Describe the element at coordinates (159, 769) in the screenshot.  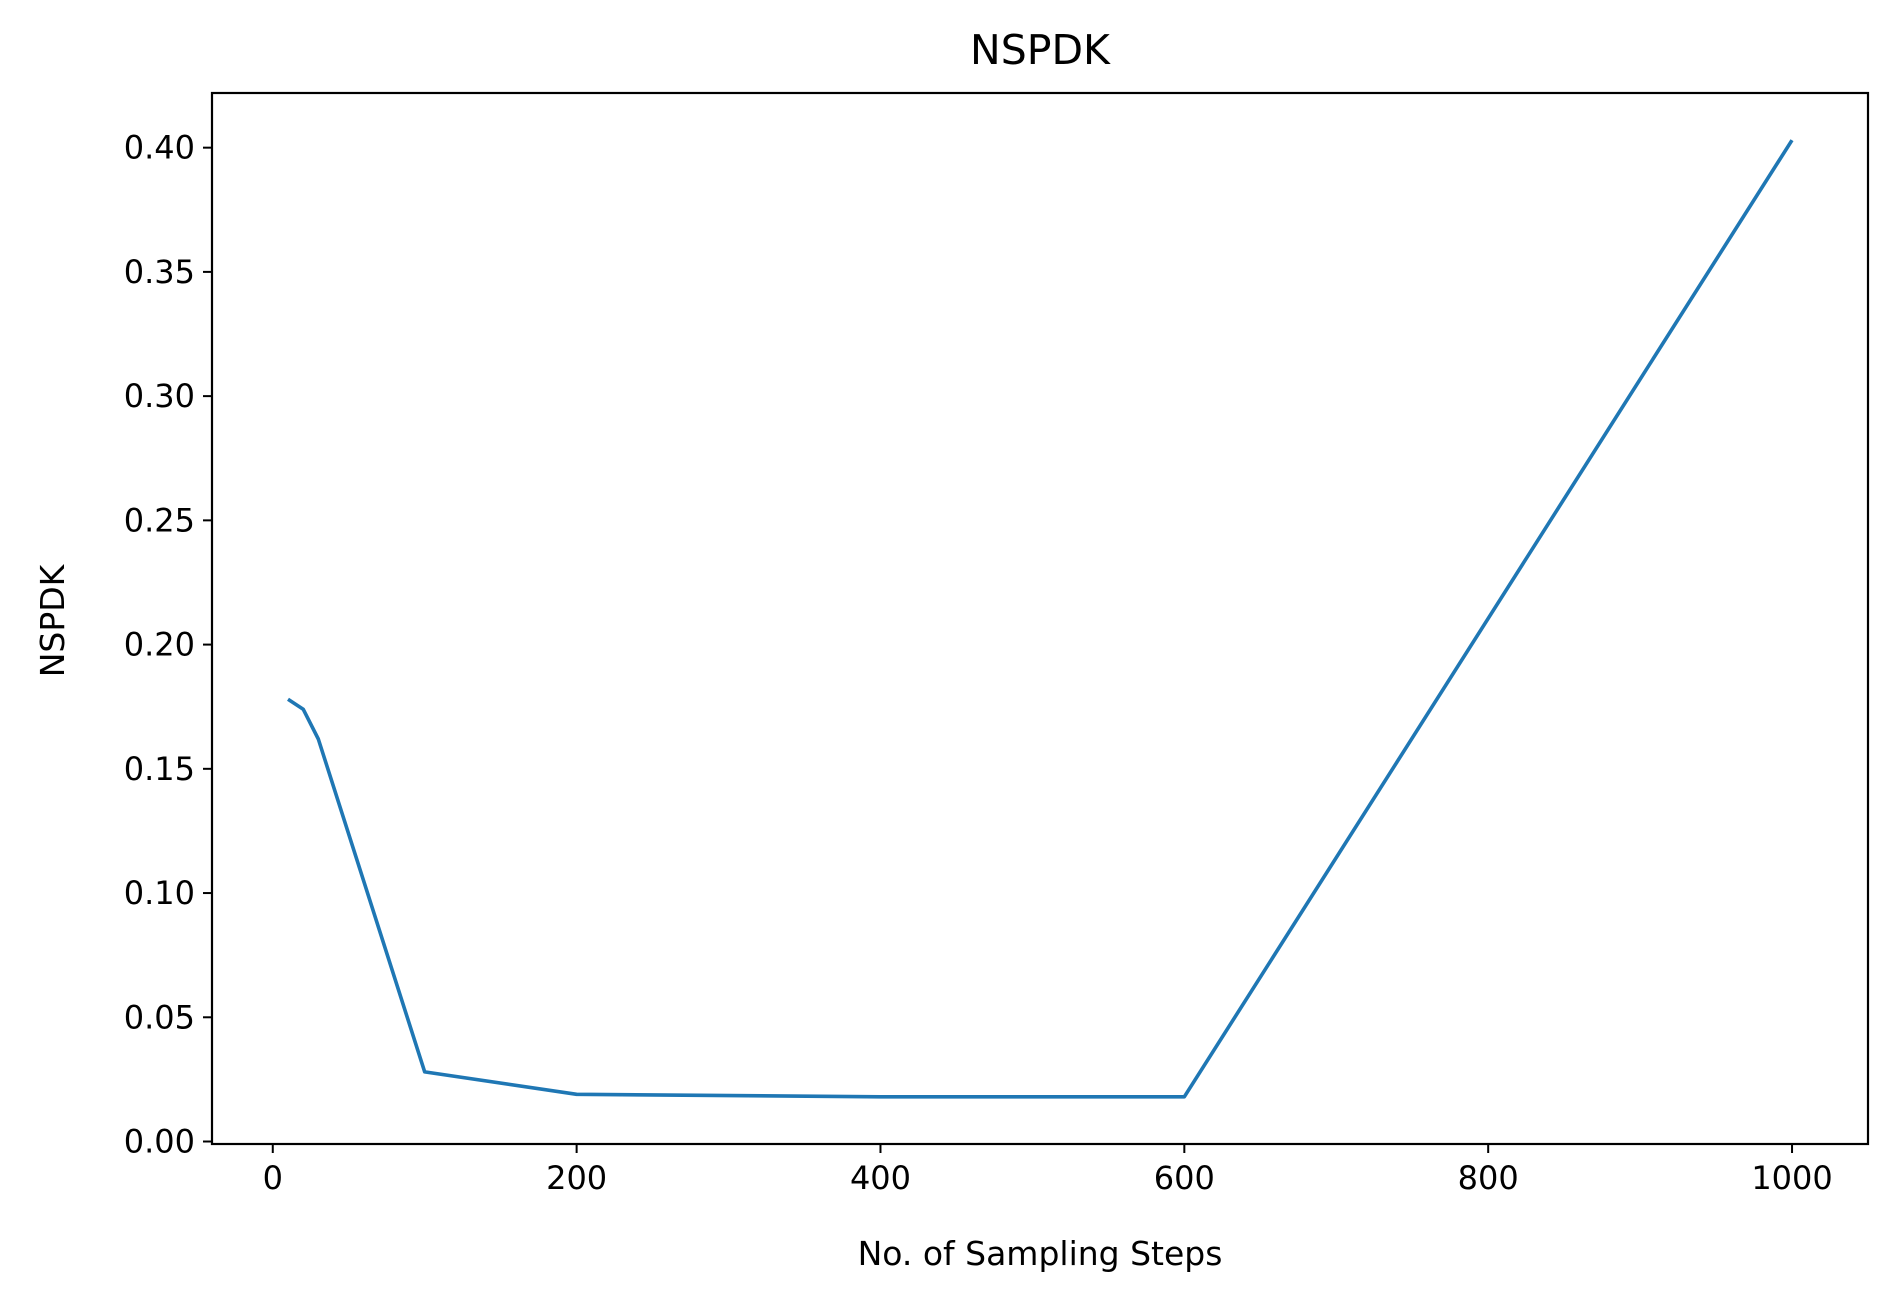
I see `y-tick-label: 0.15` at that location.